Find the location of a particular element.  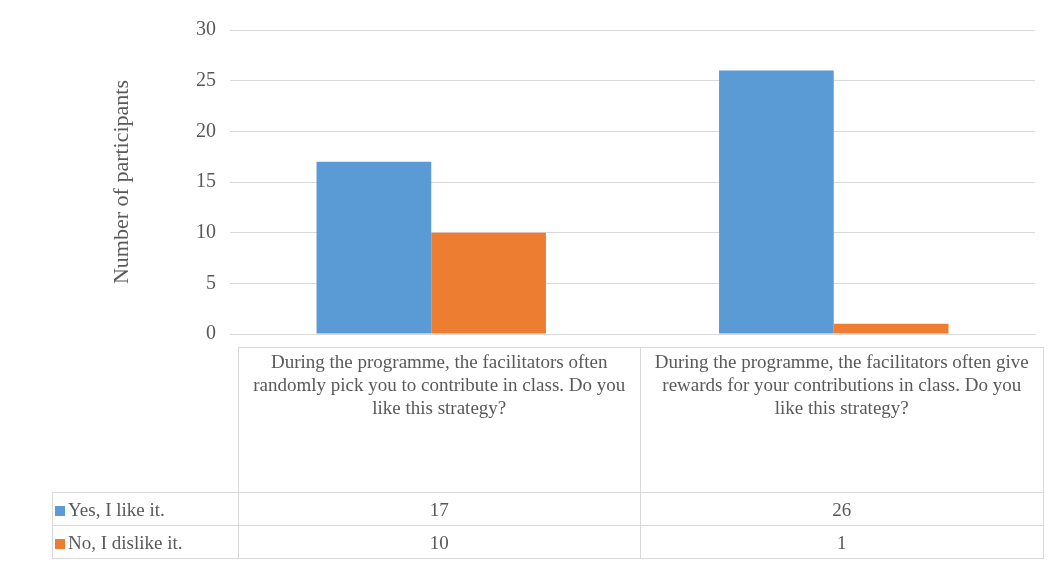

y-tick-label: 25 is located at coordinates (206, 78).